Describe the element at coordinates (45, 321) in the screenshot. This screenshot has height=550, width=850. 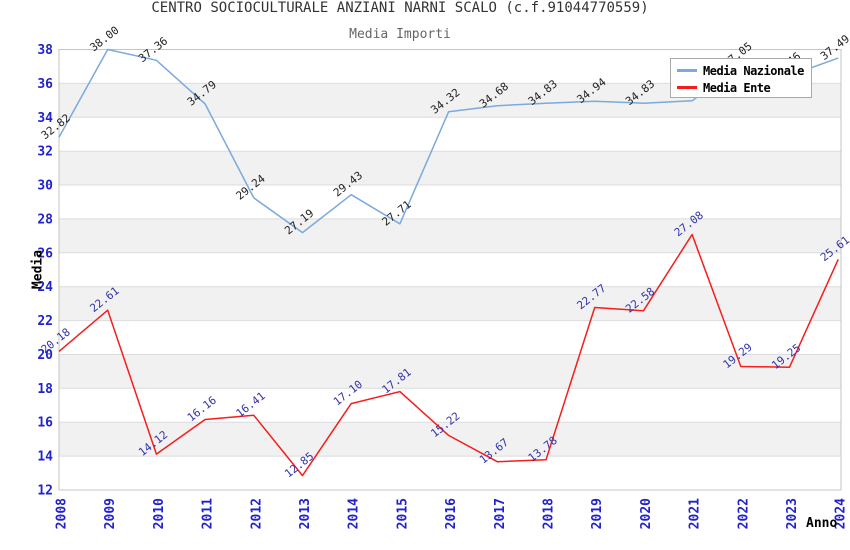
I see `y-tick-label: 22` at that location.